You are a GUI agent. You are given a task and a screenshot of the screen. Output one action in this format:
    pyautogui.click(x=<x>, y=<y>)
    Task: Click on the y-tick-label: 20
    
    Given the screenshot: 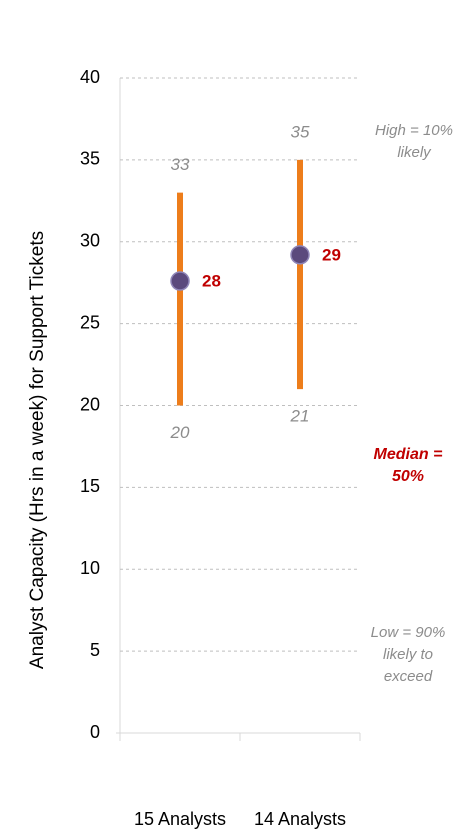 What is the action you would take?
    pyautogui.click(x=90, y=404)
    